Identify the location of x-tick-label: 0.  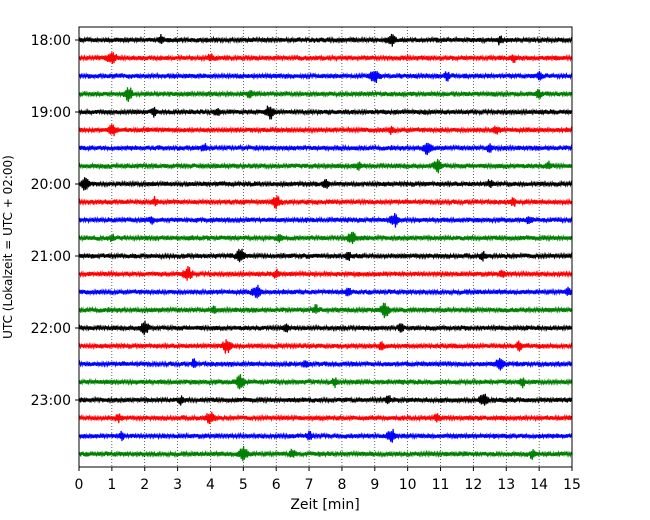
(79, 485).